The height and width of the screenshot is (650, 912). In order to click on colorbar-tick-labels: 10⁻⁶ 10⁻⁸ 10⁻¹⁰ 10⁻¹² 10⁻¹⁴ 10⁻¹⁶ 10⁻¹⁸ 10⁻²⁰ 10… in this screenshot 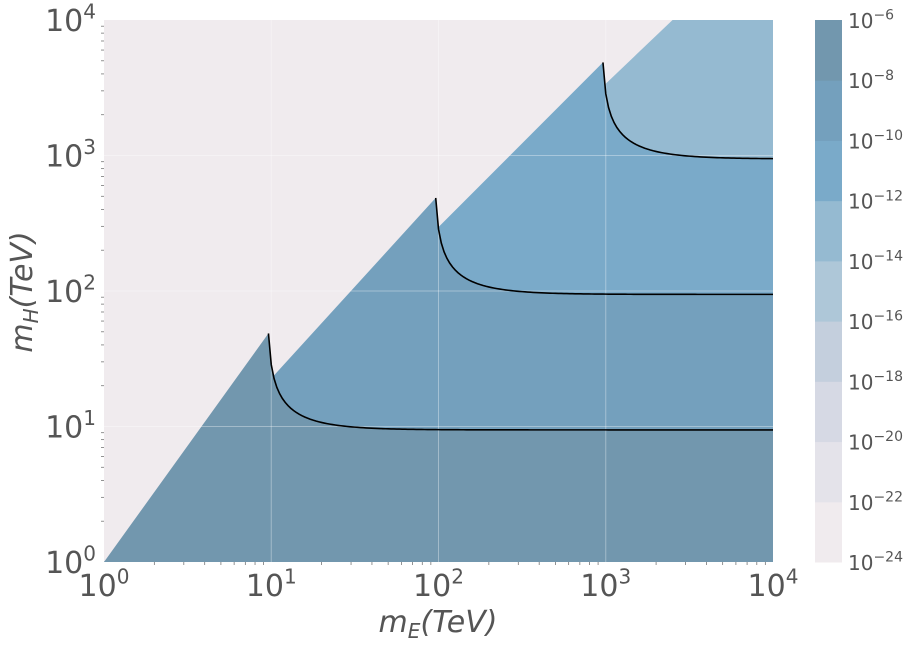, I will do `click(875, 291)`.